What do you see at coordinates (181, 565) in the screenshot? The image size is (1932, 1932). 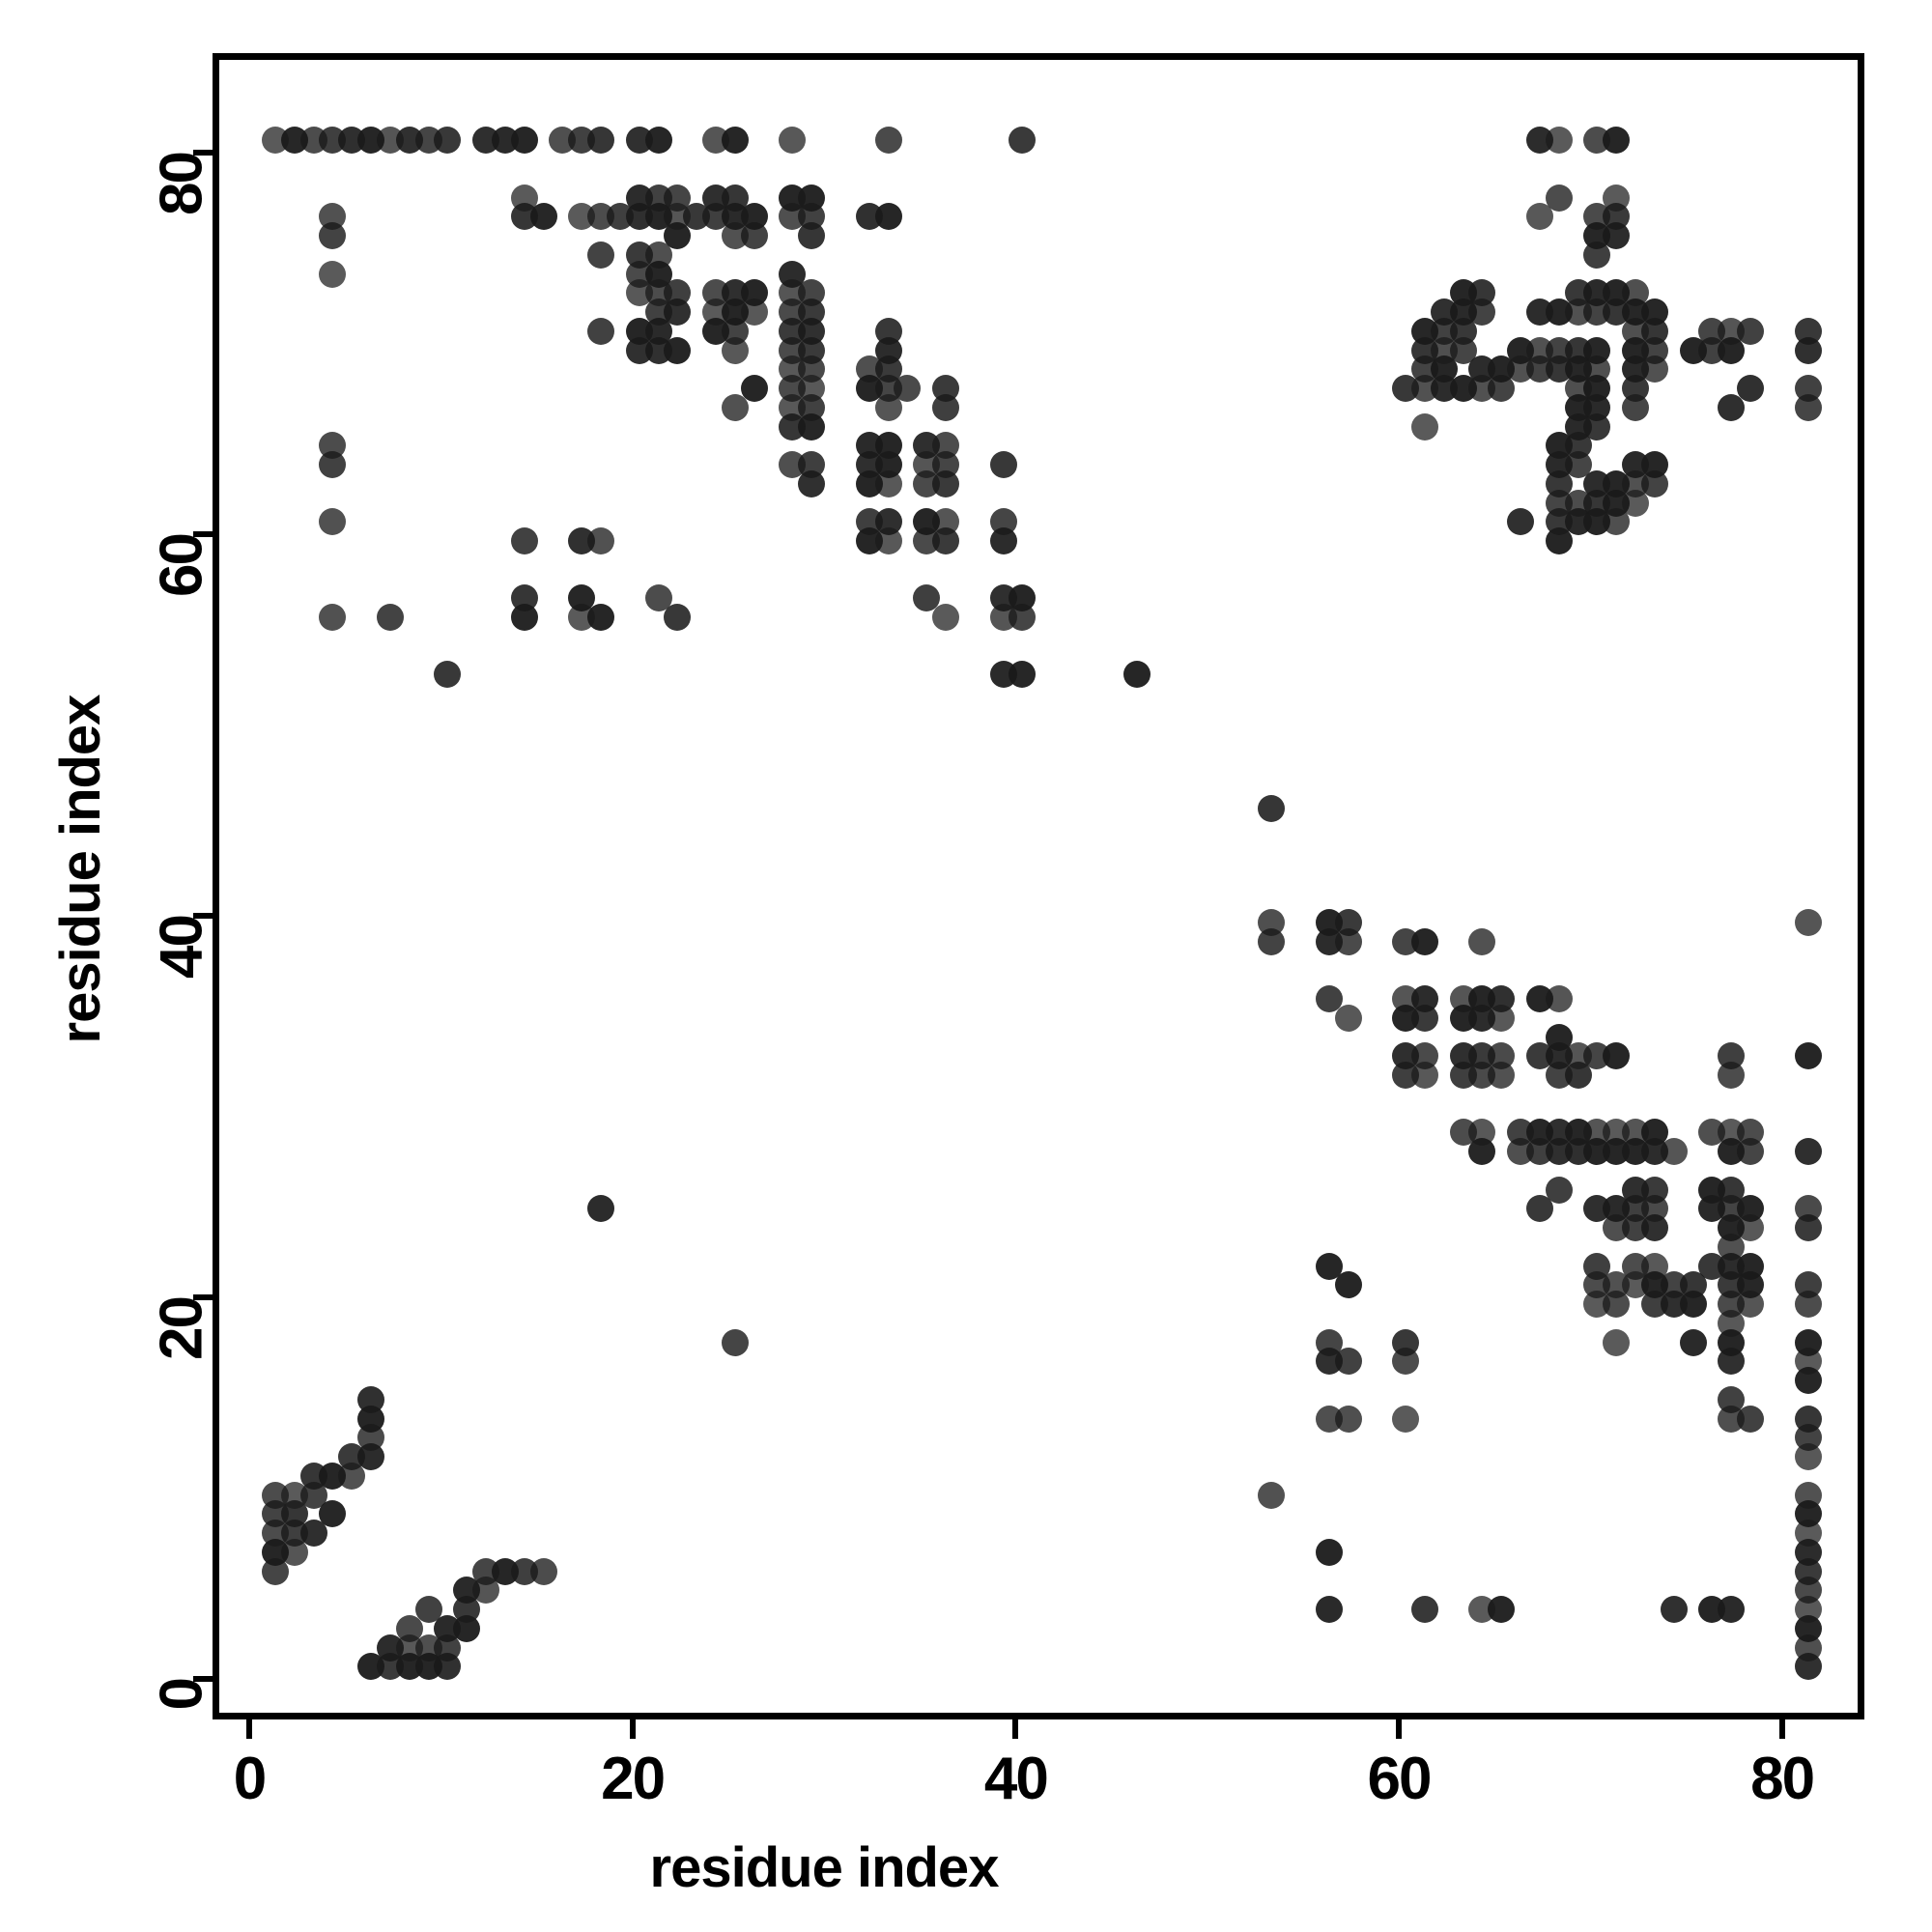 I see `y-axis-tick-label: 60` at bounding box center [181, 565].